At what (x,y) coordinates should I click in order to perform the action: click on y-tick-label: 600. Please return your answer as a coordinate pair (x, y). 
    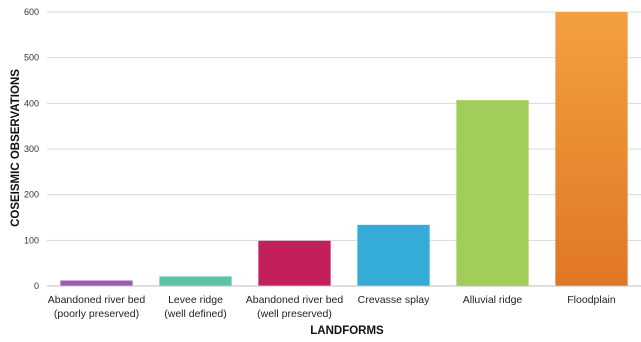
    Looking at the image, I should click on (31, 12).